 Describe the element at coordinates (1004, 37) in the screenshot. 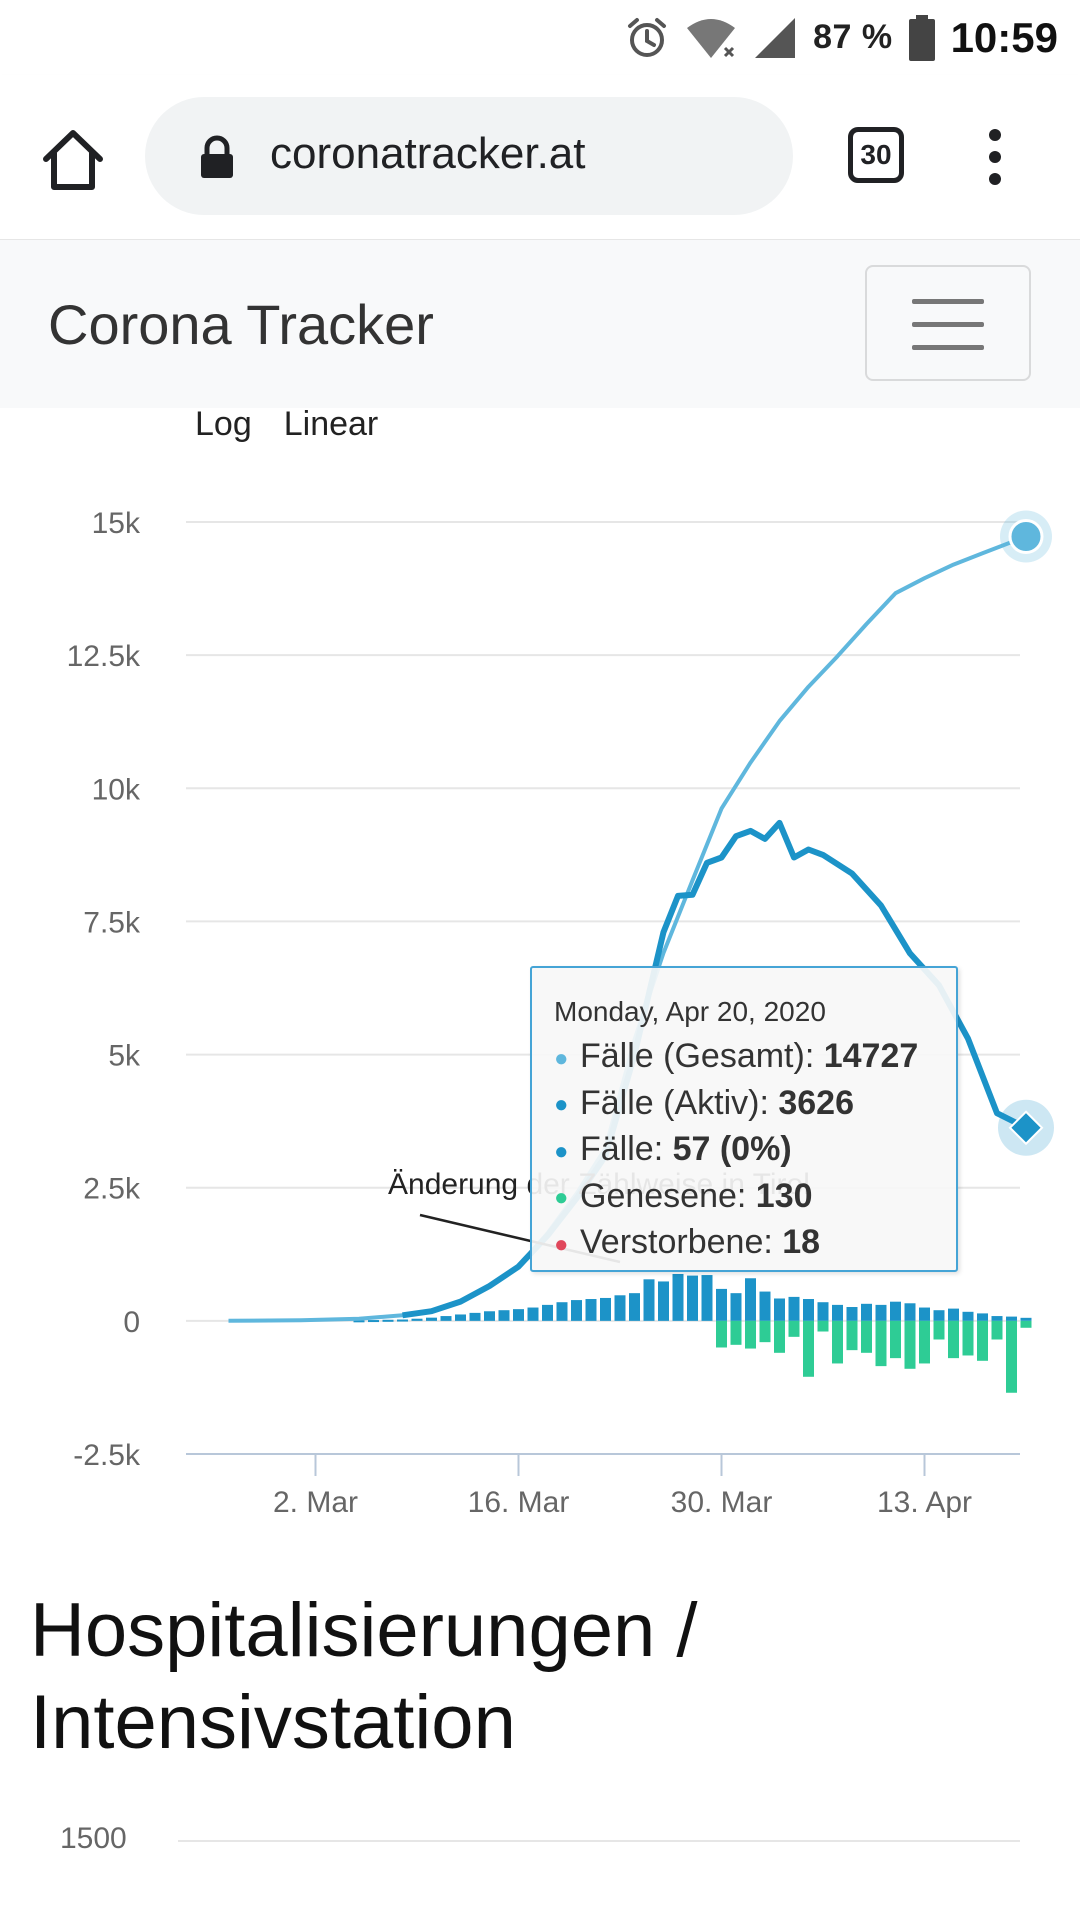

I see `clock-time: 10:59` at that location.